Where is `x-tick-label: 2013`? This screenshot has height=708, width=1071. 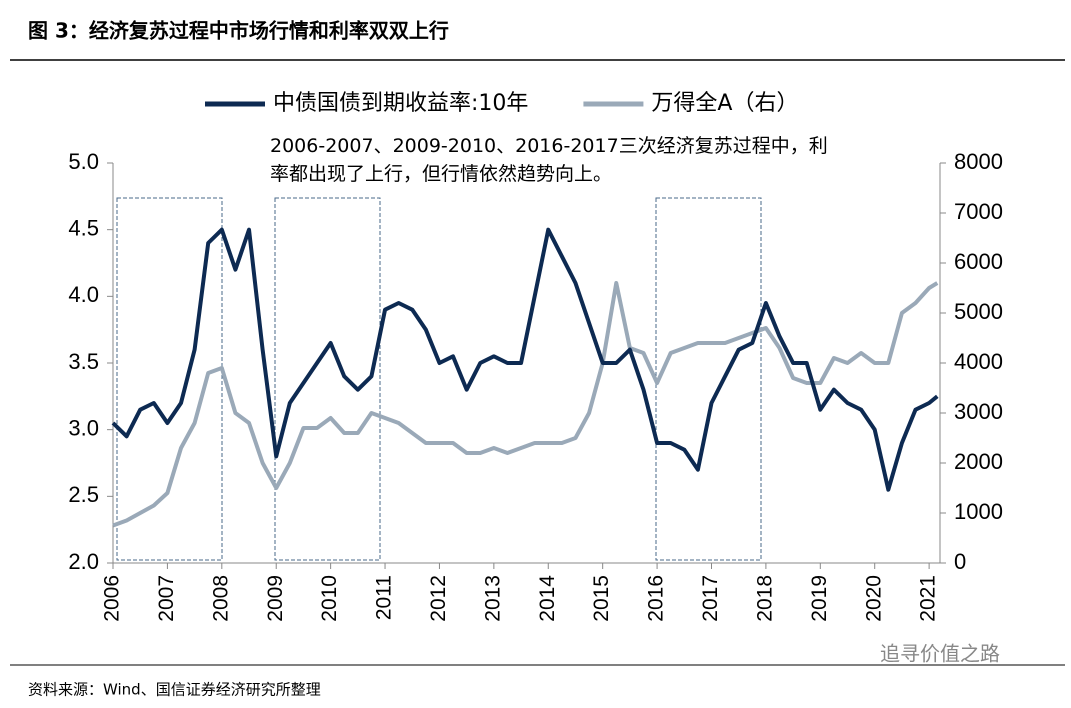
x-tick-label: 2013 is located at coordinates (492, 598).